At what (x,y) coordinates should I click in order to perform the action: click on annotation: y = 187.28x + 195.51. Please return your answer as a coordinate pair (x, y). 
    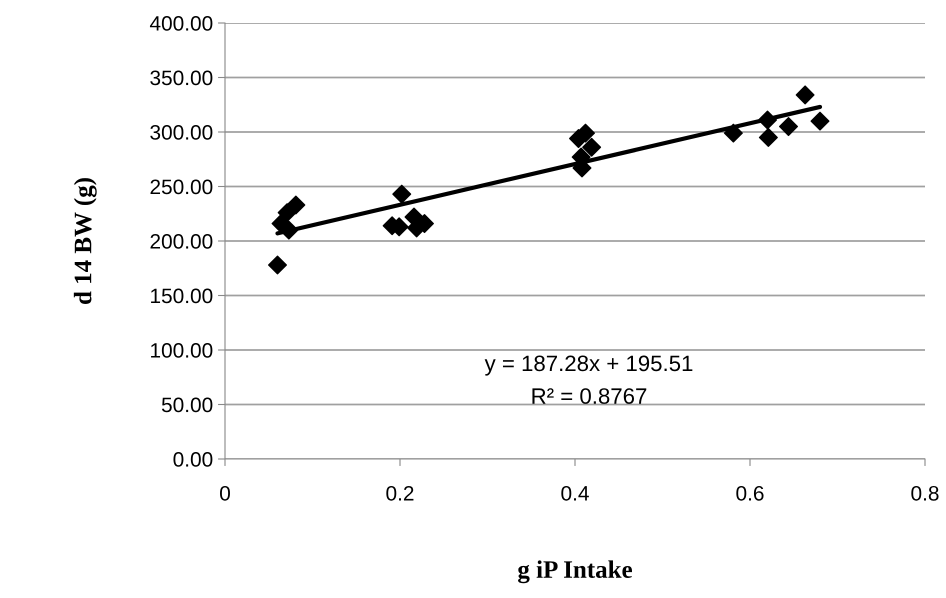
    Looking at the image, I should click on (588, 365).